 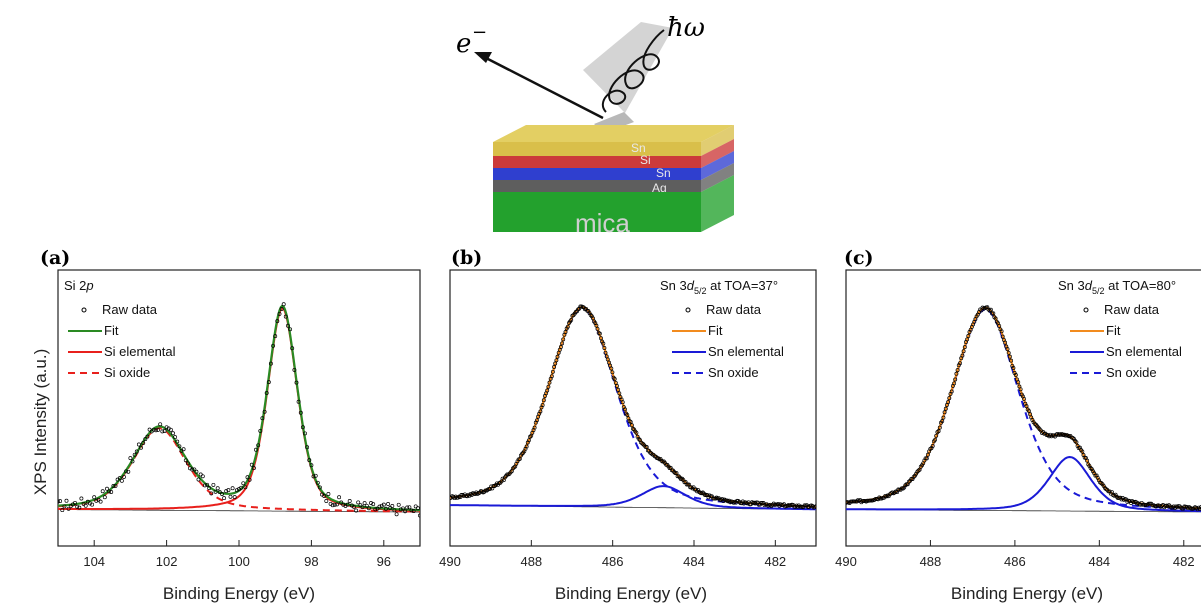 What do you see at coordinates (450, 561) in the screenshot?
I see `x-tick-label: 490` at bounding box center [450, 561].